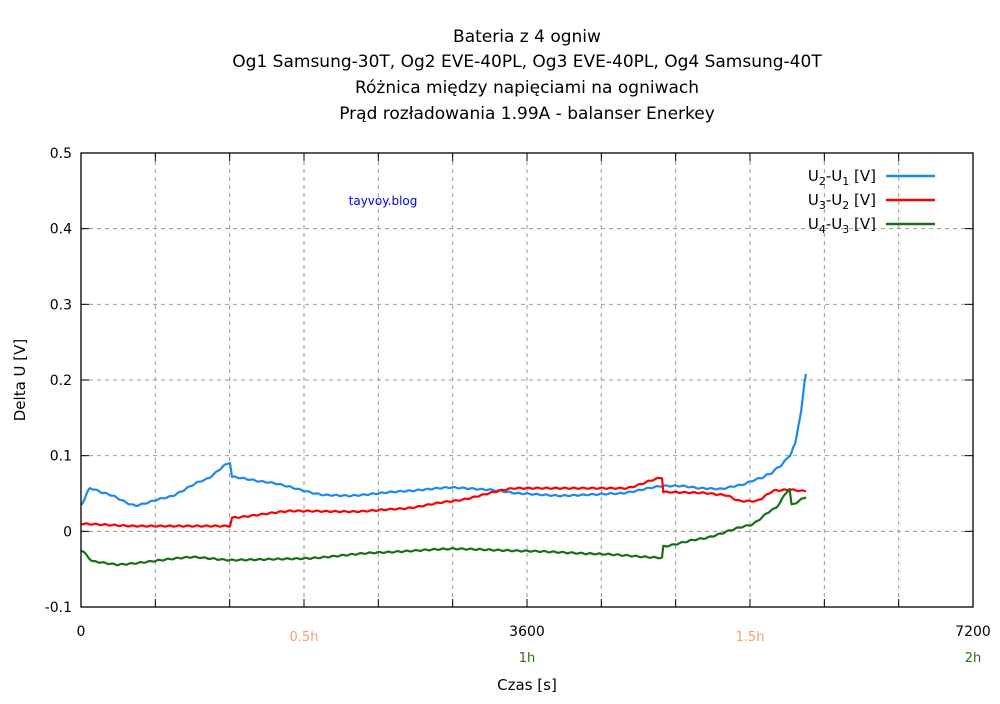 This screenshot has width=1000, height=704. Describe the element at coordinates (61, 154) in the screenshot. I see `y-tick-label: 0.5` at that location.